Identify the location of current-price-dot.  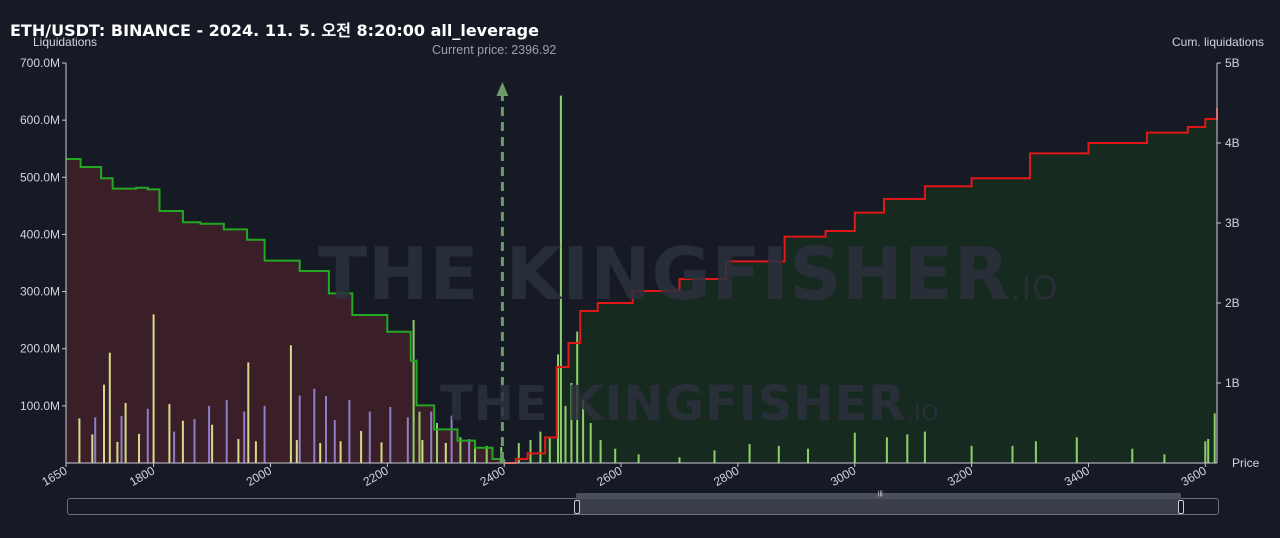
(502, 461).